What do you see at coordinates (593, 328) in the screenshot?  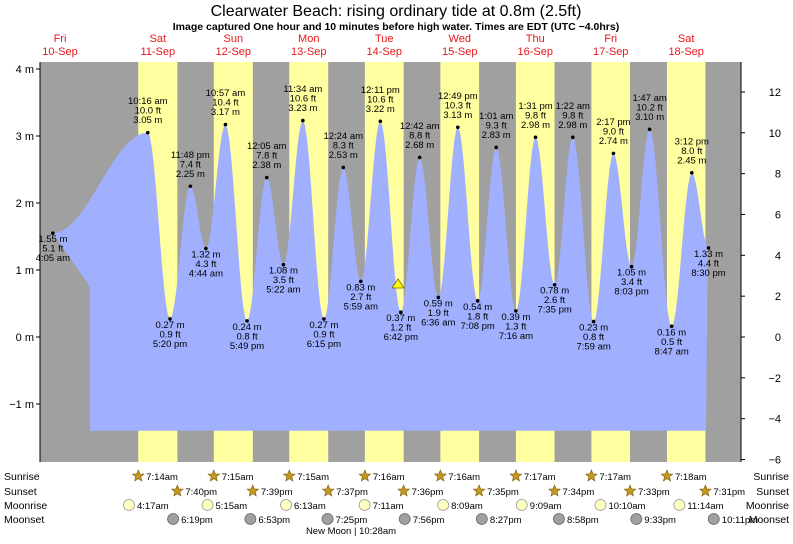 I see `tide-height-label: 0.23 m` at bounding box center [593, 328].